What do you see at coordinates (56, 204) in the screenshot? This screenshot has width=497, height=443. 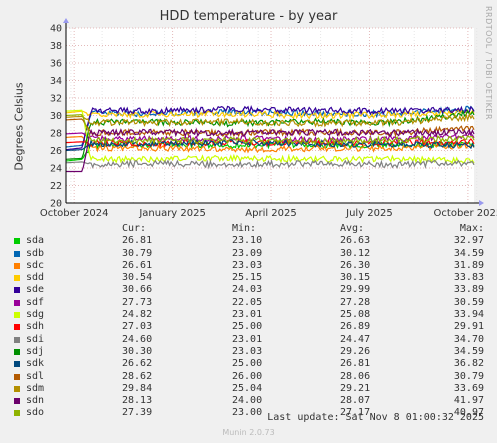 I see `y-tick-label: 20` at bounding box center [56, 204].